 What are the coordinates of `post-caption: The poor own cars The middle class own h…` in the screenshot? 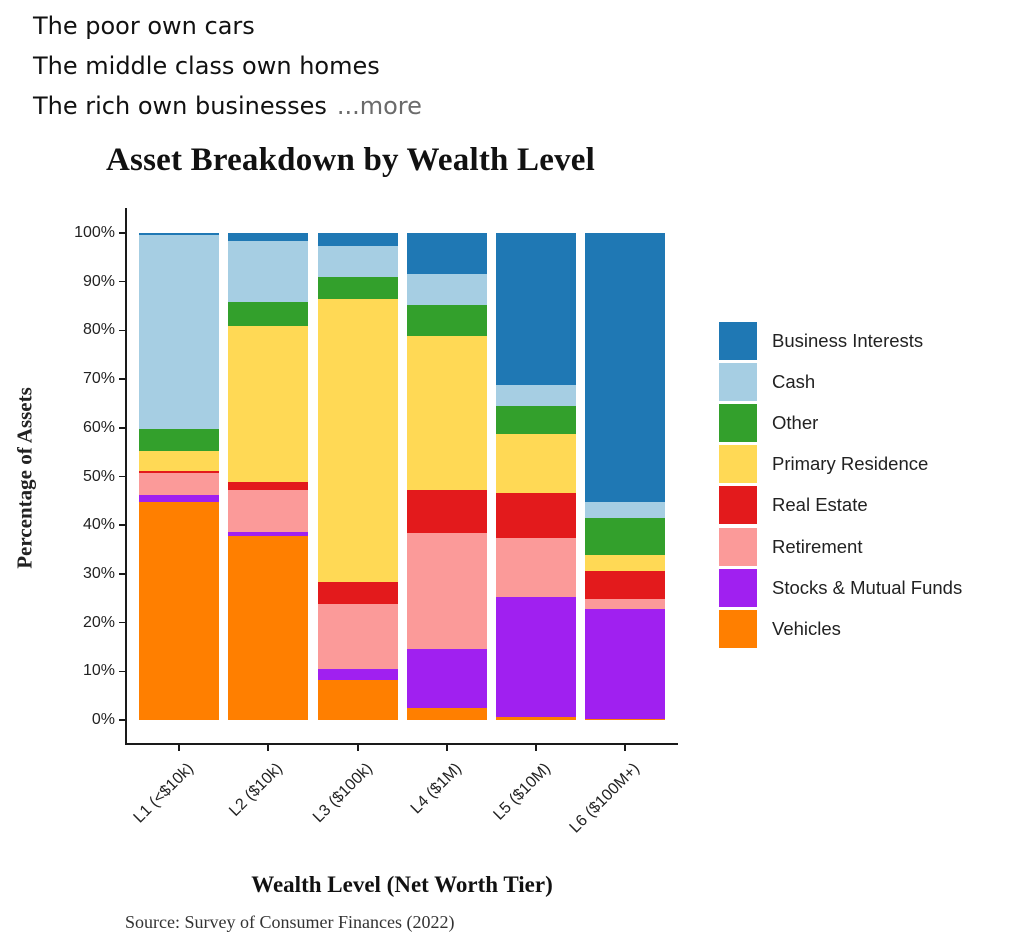 It's located at (227, 66).